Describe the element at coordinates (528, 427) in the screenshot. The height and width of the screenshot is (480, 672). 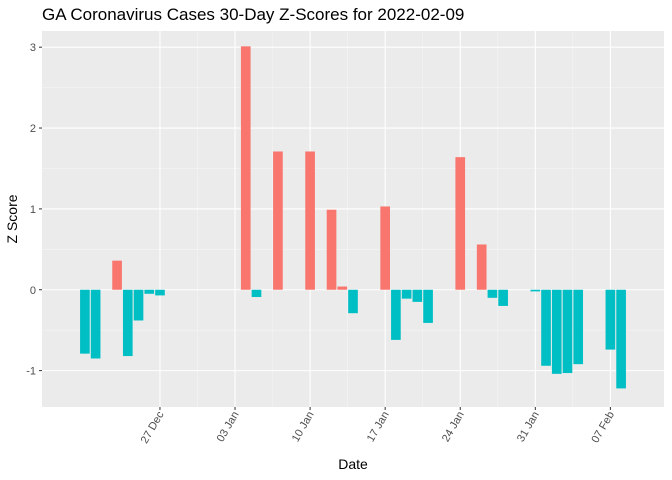
I see `x-tick-label: 31 Jan` at that location.